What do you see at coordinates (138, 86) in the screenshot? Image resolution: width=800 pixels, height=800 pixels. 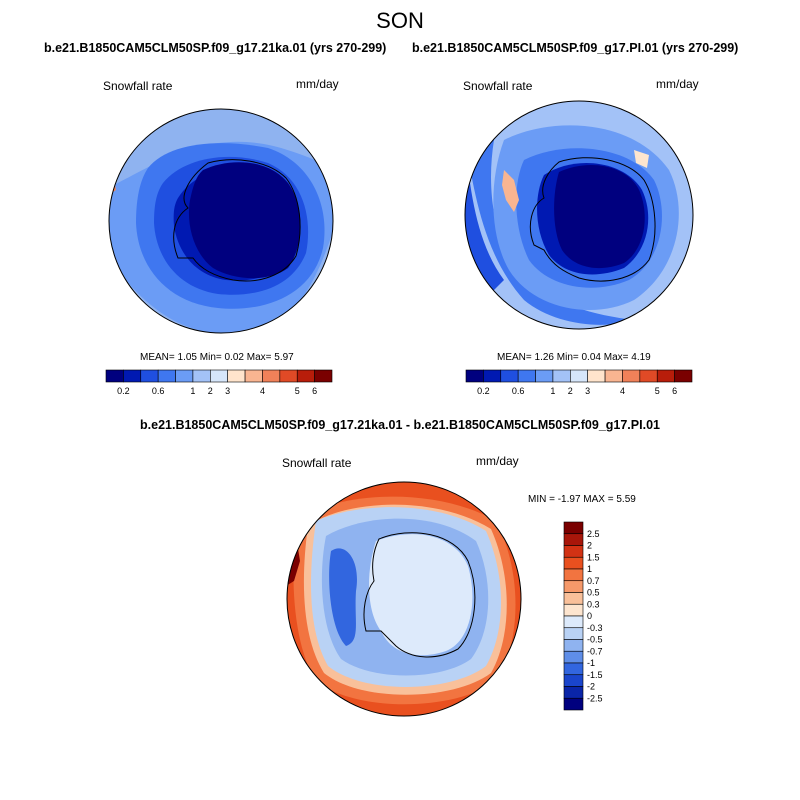 I see `panel-1-variable-label: Snowfall rate` at bounding box center [138, 86].